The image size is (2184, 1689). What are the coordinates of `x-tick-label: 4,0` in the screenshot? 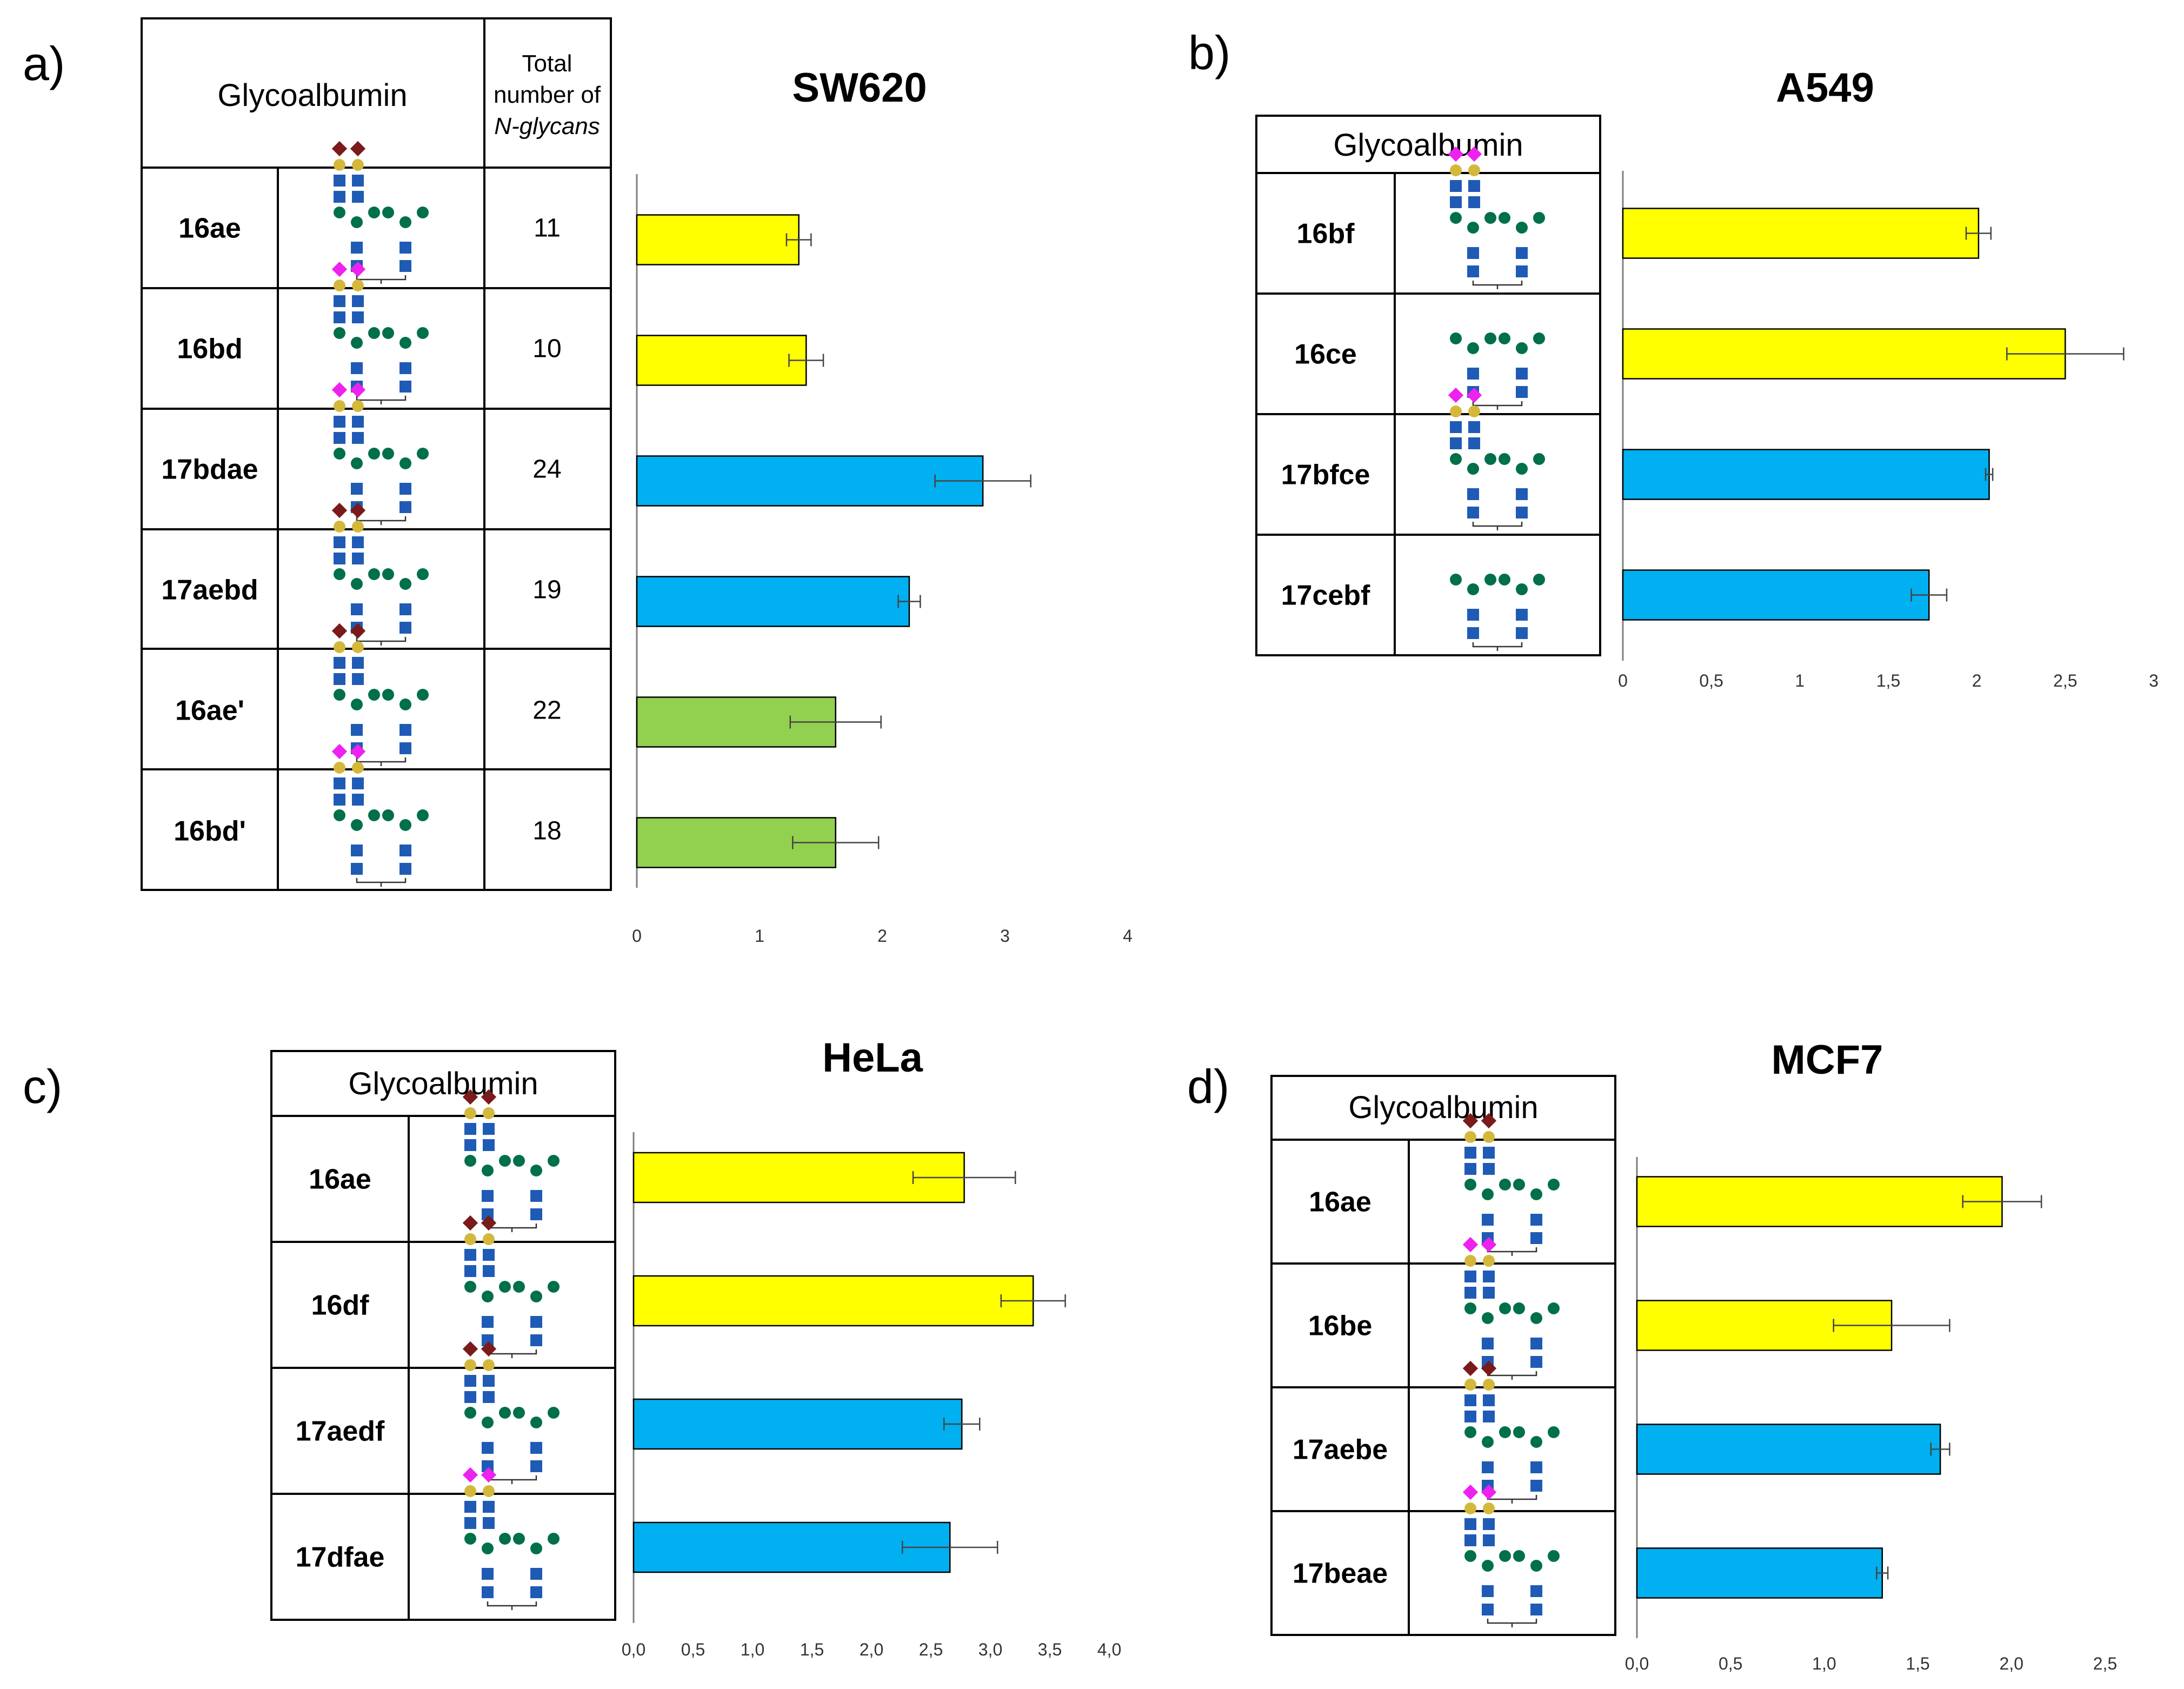 It's located at (1109, 1650).